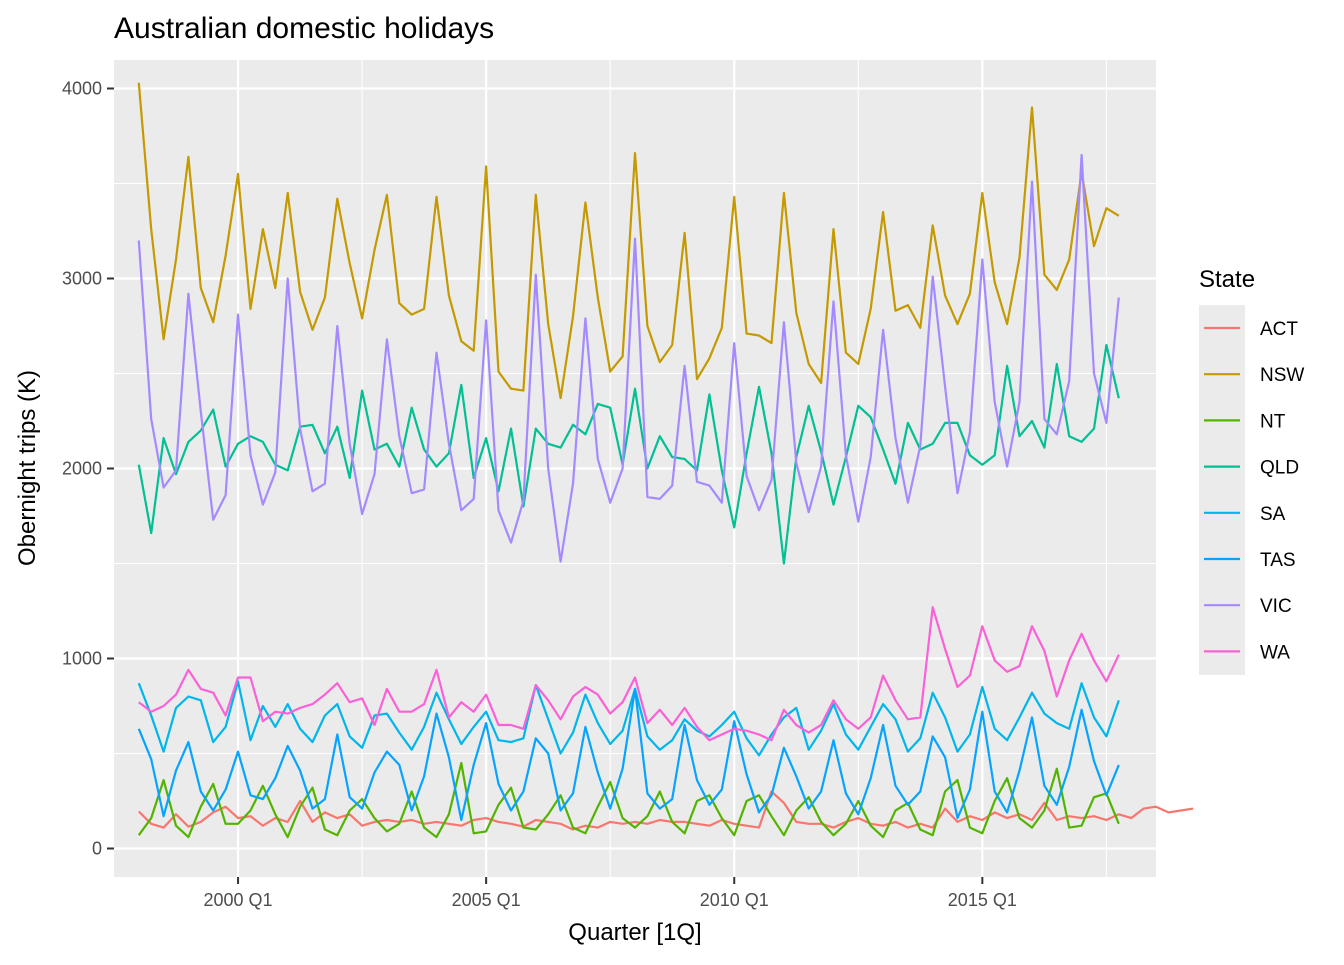 This screenshot has width=1344, height=965. Describe the element at coordinates (1273, 421) in the screenshot. I see `legend-label-nt: NT` at that location.